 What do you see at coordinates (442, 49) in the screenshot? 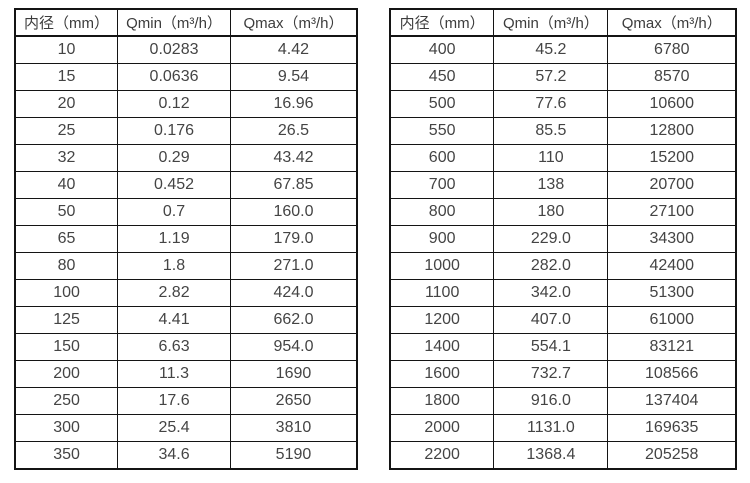
I see `table-cell: 400` at bounding box center [442, 49].